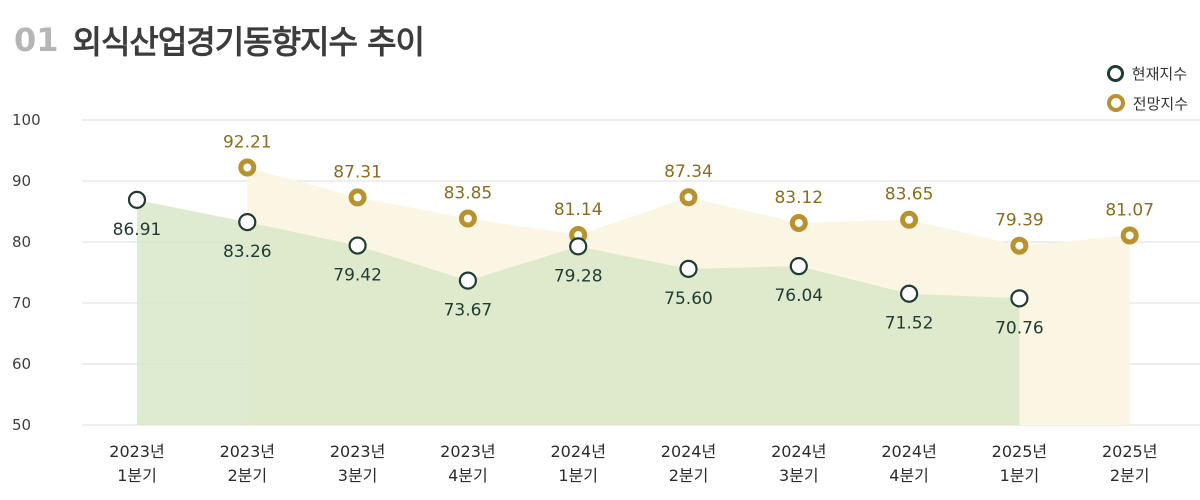  Describe the element at coordinates (357, 463) in the screenshot. I see `x-tick-label-2: 2023년 3분기` at that location.